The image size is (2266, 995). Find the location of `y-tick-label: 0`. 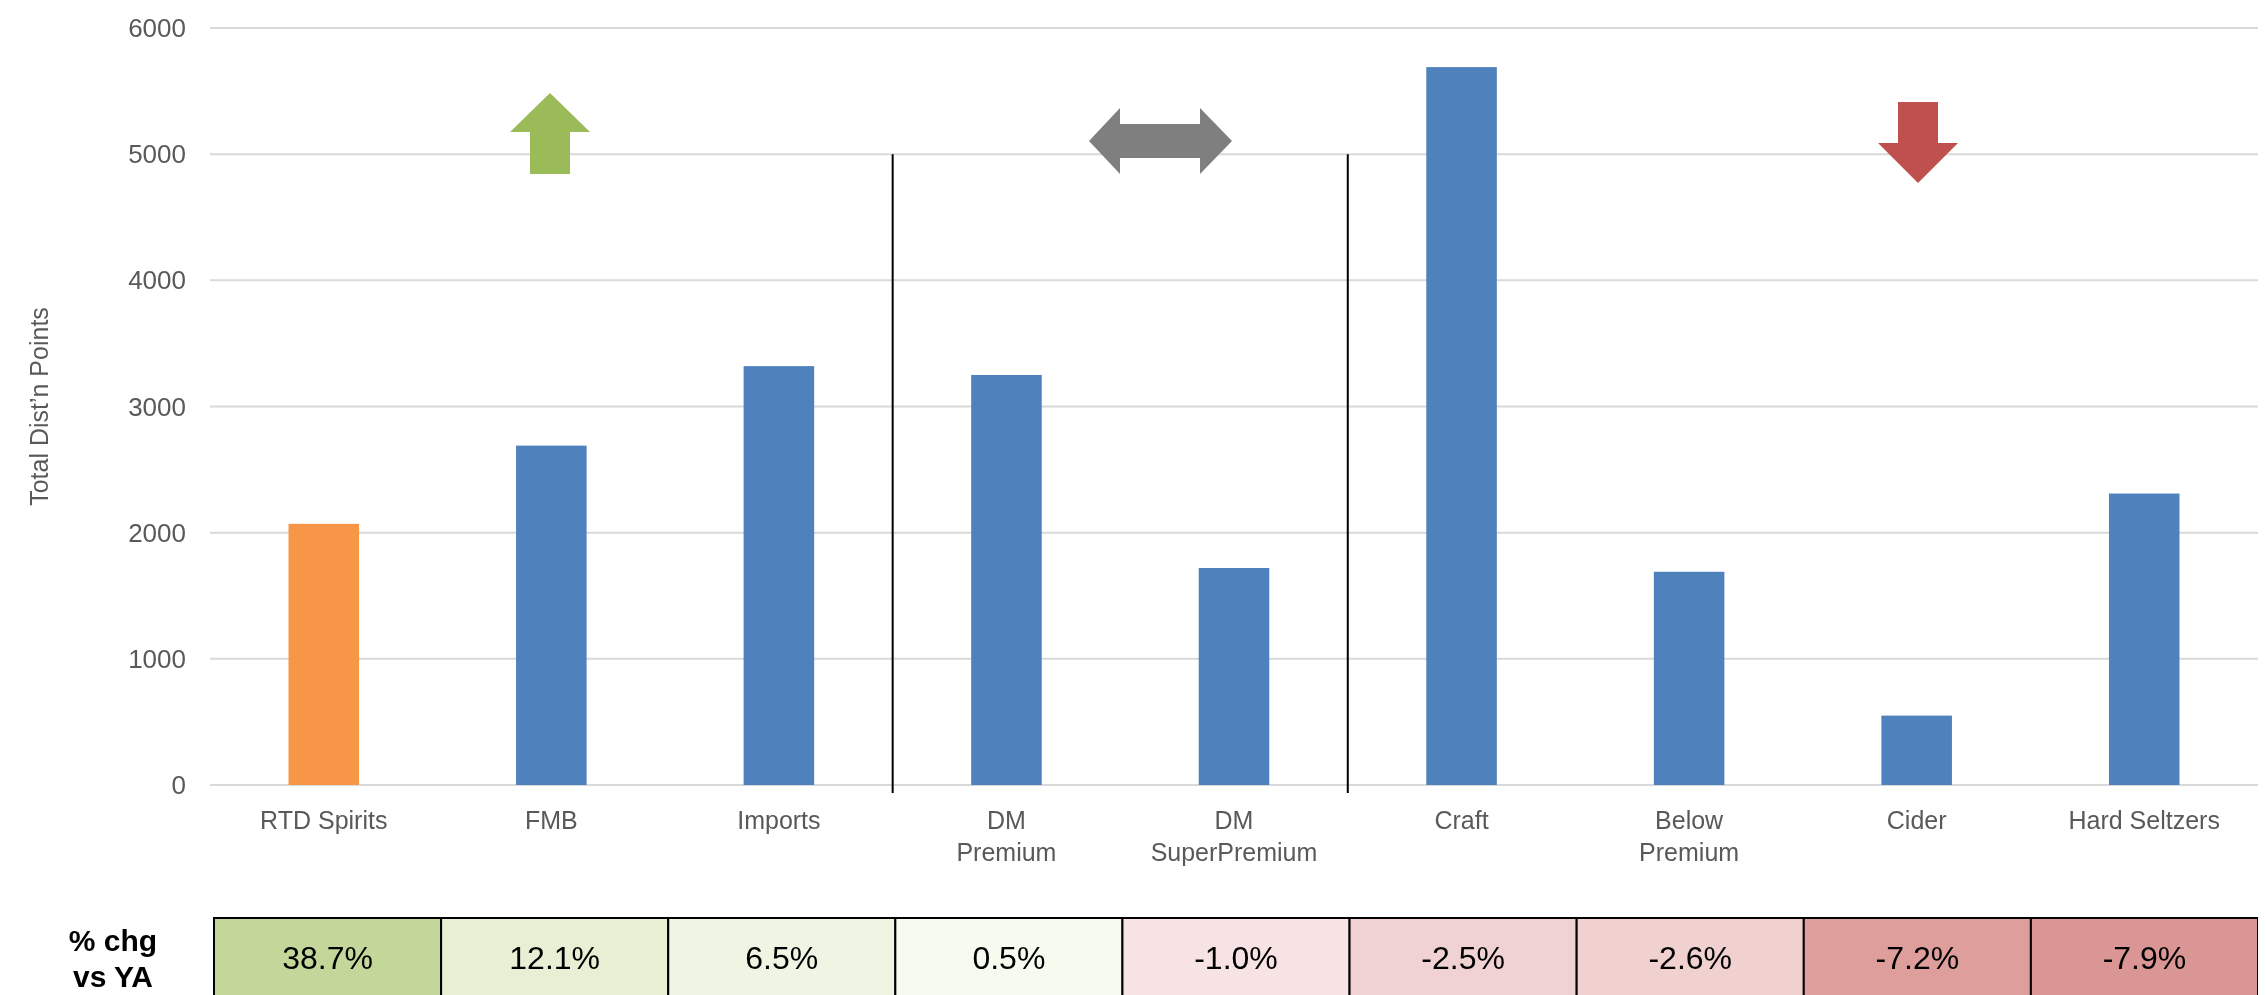

y-tick-label: 0 is located at coordinates (178, 785).